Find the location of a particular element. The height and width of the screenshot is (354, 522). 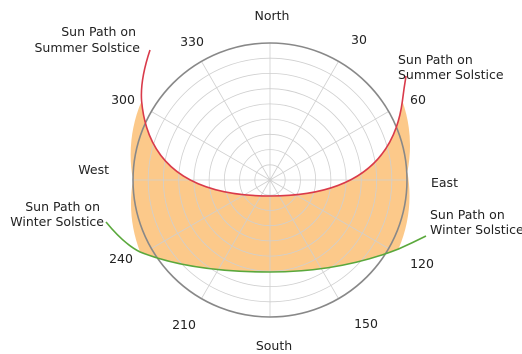

winter-solstice-label-right: Sun Path on Winter Solstice is located at coordinates (476, 222).